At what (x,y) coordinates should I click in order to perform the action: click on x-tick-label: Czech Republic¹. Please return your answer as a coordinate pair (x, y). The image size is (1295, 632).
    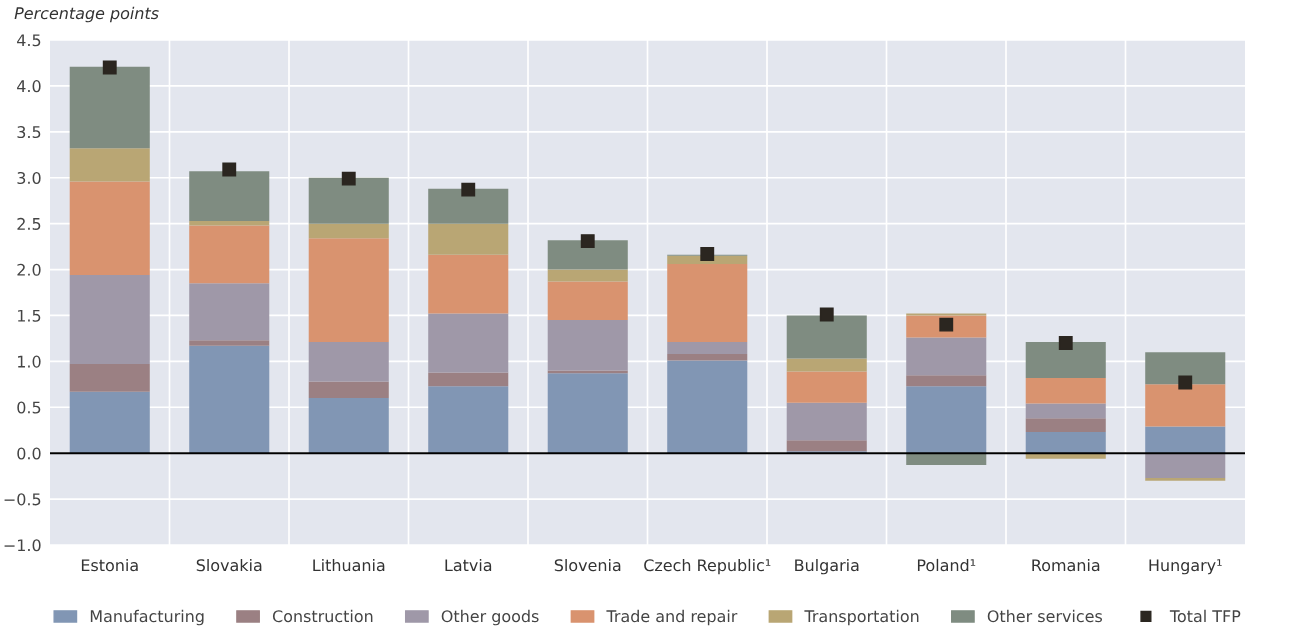
    Looking at the image, I should click on (707, 566).